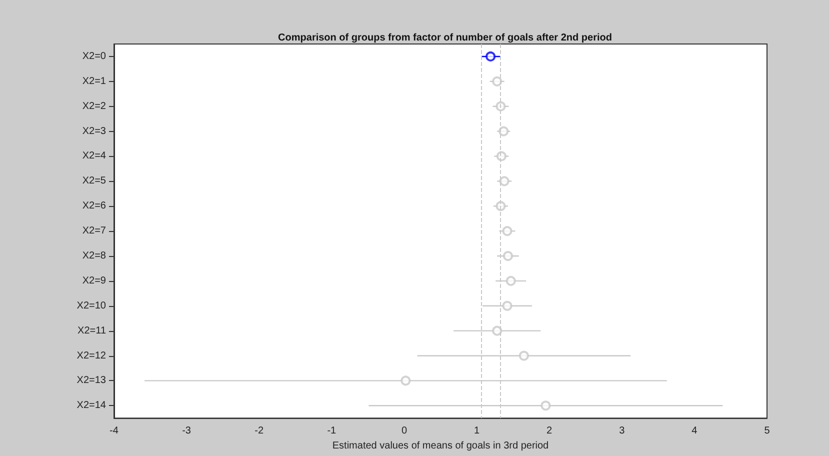 This screenshot has width=829, height=456. What do you see at coordinates (92, 330) in the screenshot?
I see `y-tick-label: X2=11` at bounding box center [92, 330].